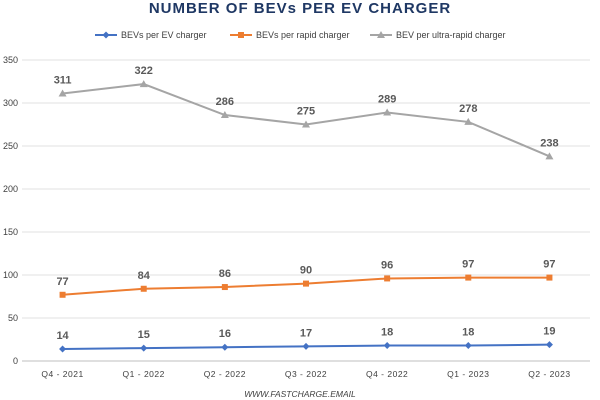 The image size is (600, 400). What do you see at coordinates (10, 189) in the screenshot?
I see `y-tick-label: 200` at bounding box center [10, 189].